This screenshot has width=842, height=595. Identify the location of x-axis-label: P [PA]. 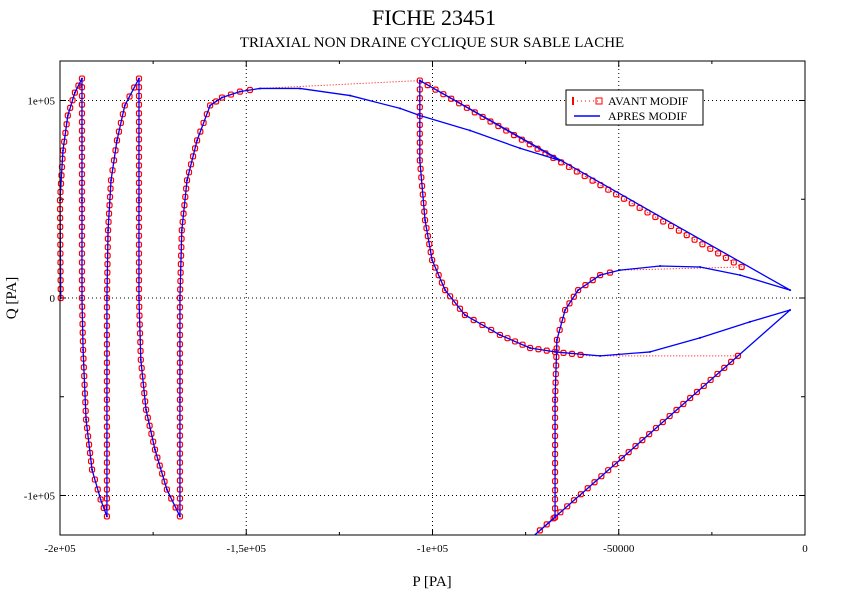
(431, 582).